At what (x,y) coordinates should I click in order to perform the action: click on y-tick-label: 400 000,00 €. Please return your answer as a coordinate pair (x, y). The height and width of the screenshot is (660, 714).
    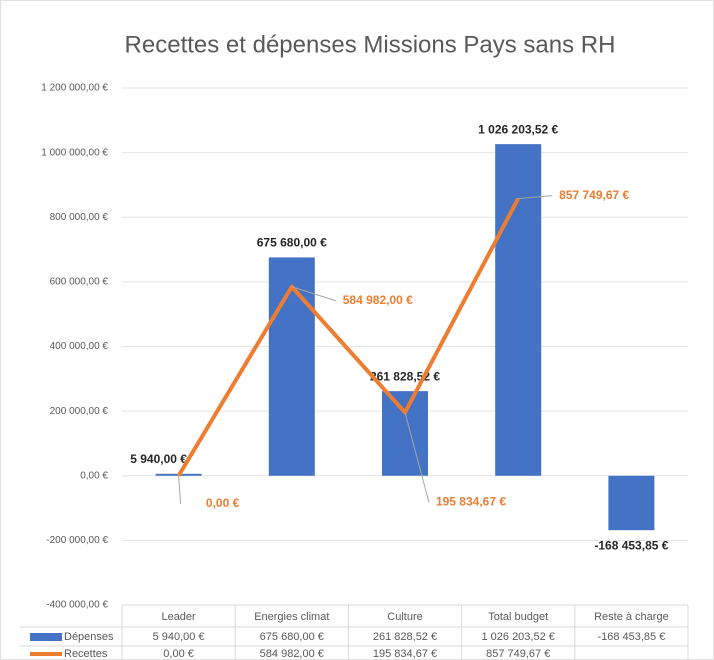
    Looking at the image, I should click on (79, 346).